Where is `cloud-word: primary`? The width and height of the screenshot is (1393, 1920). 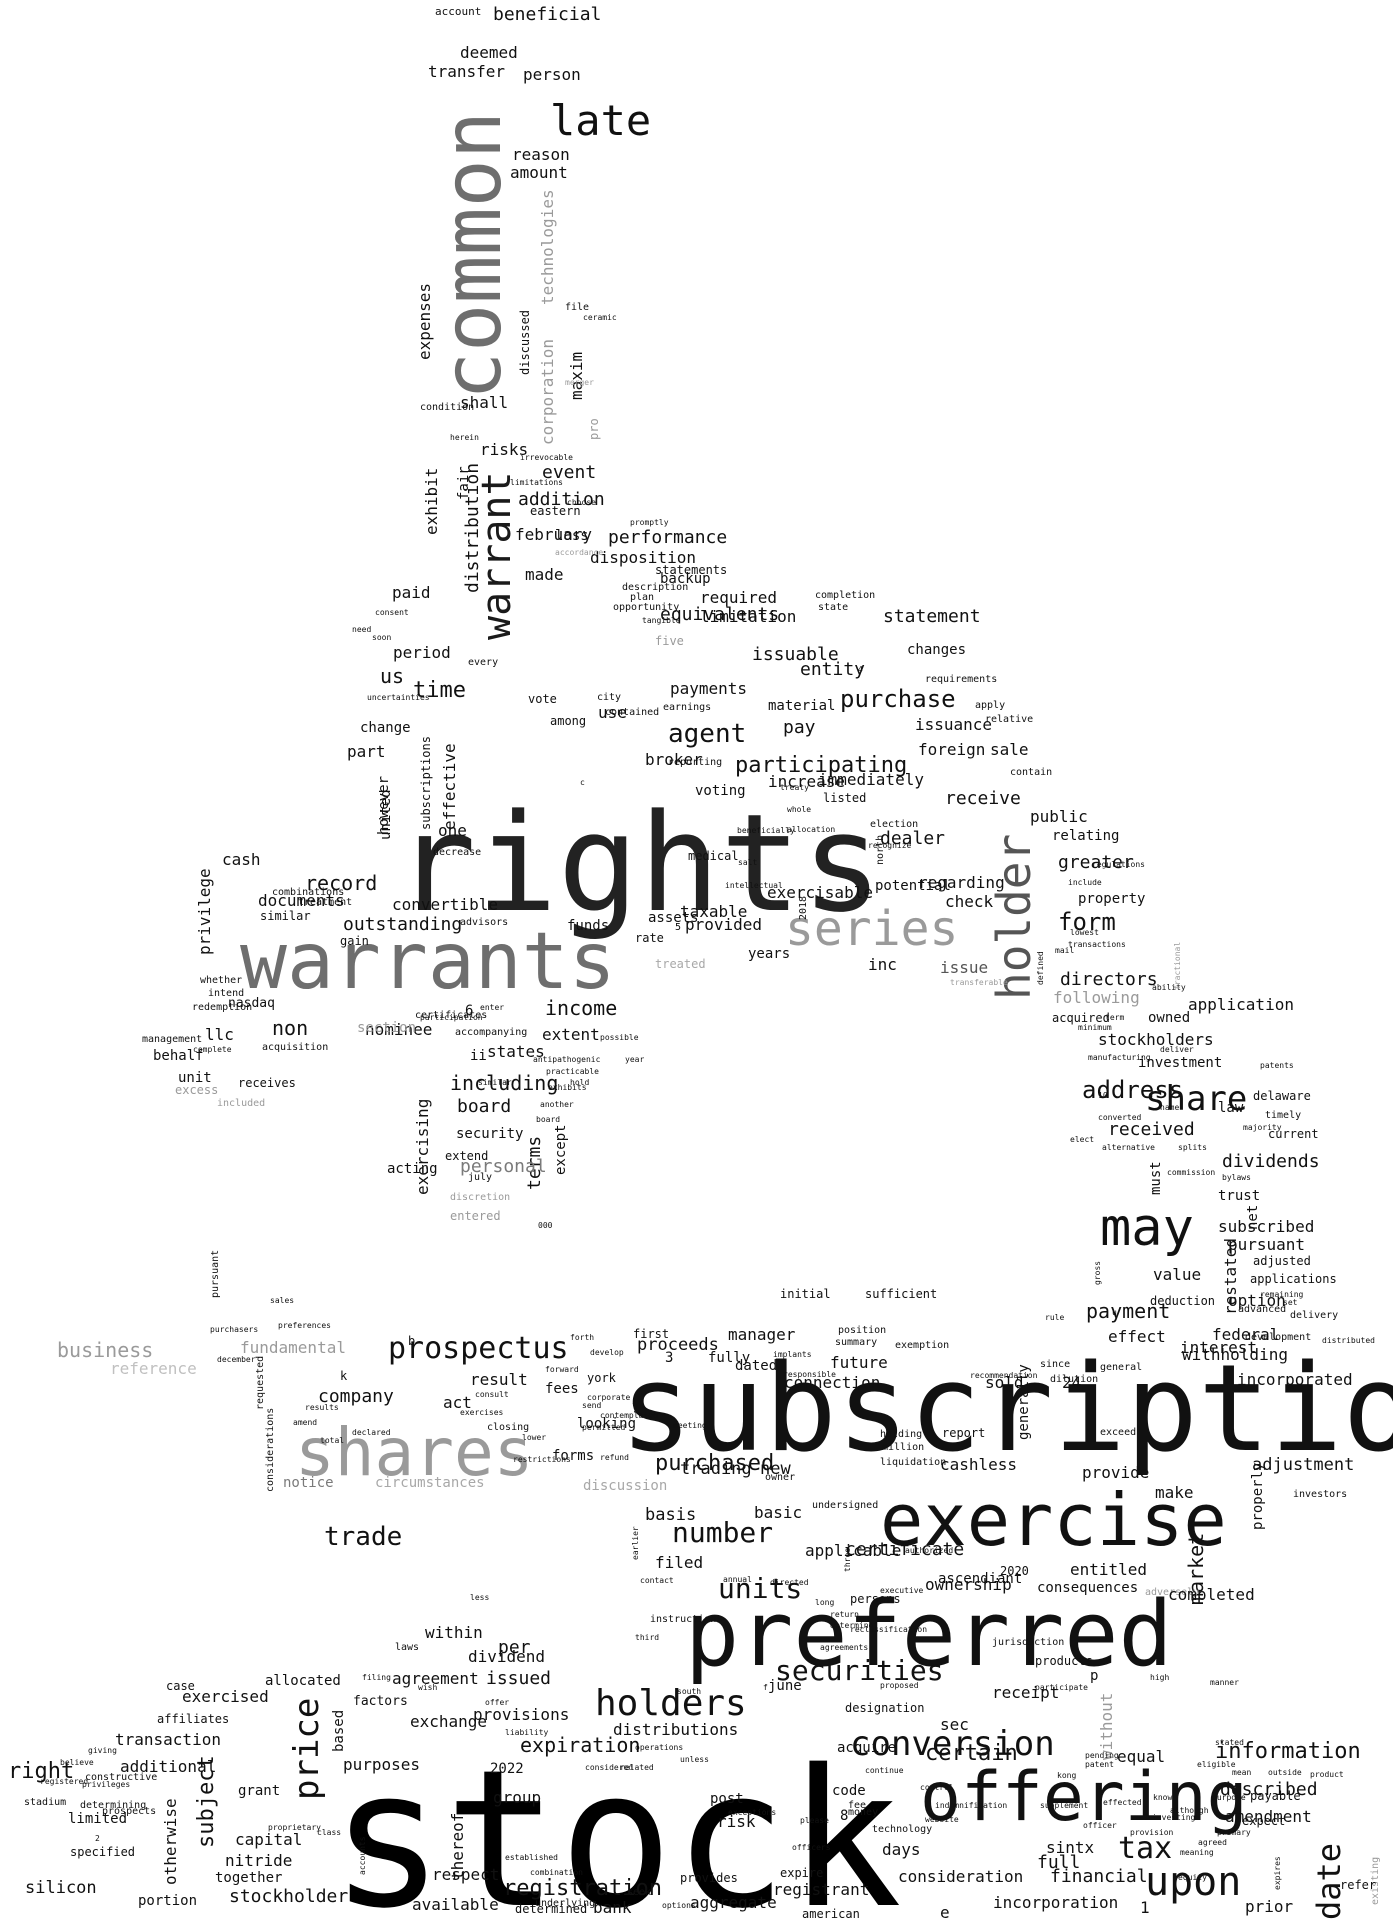
cloud-word: primary is located at coordinates (1234, 1832).